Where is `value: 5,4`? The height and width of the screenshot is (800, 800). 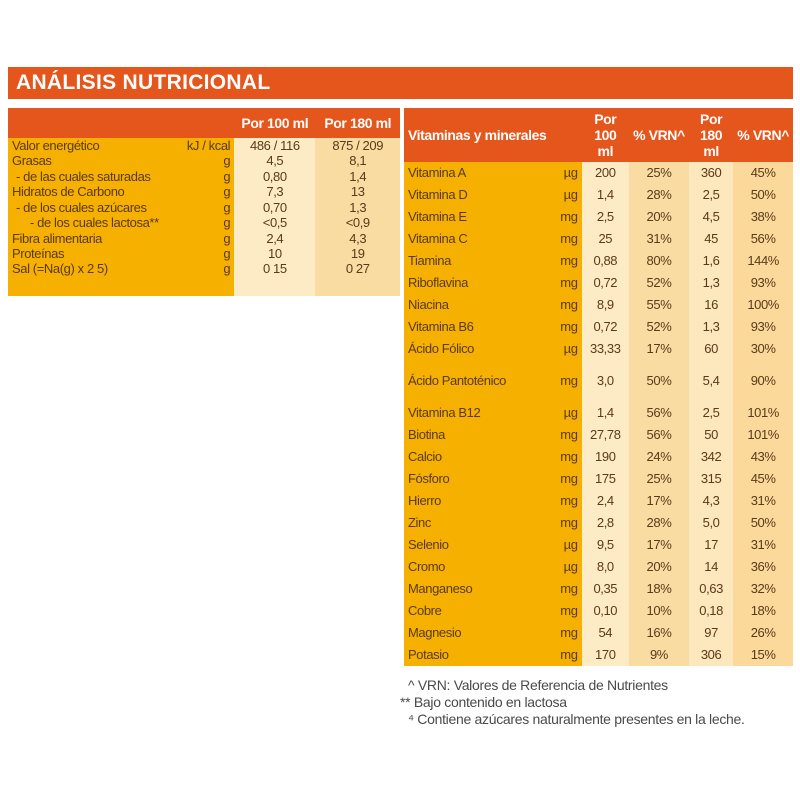
value: 5,4 is located at coordinates (711, 381).